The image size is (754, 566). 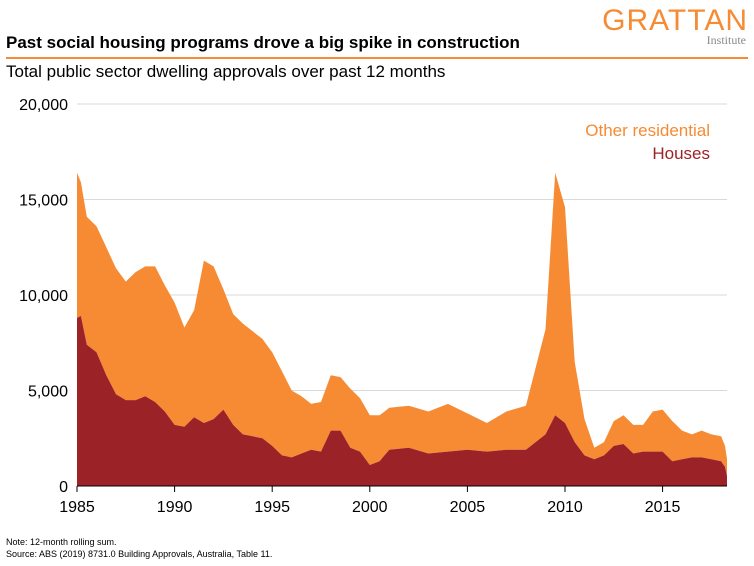 I want to click on y-tick-label: 15,000, so click(x=43, y=201).